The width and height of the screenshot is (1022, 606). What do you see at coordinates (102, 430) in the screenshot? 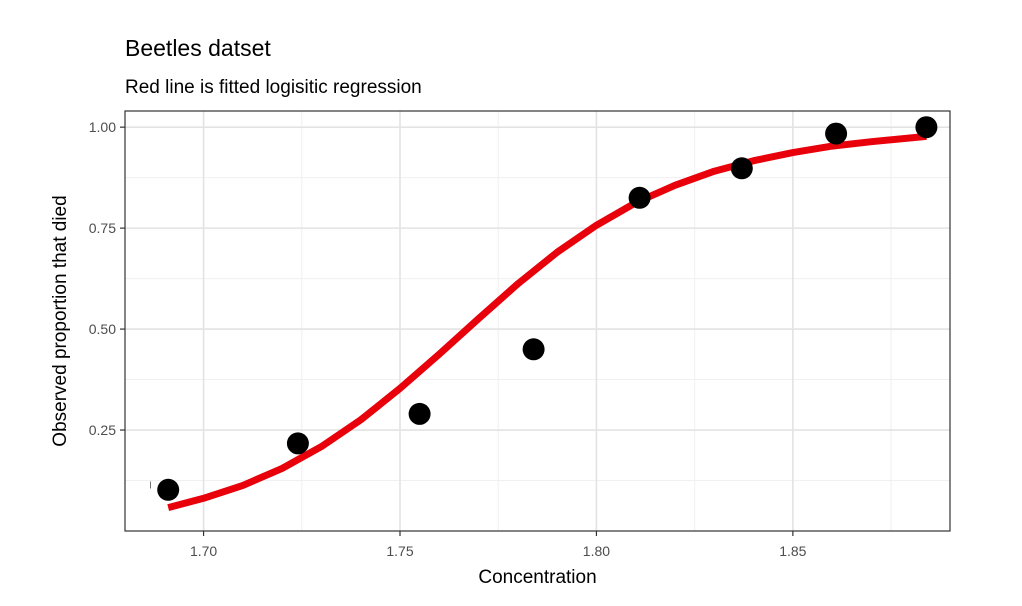
I see `y-tick-label: 0.25` at bounding box center [102, 430].